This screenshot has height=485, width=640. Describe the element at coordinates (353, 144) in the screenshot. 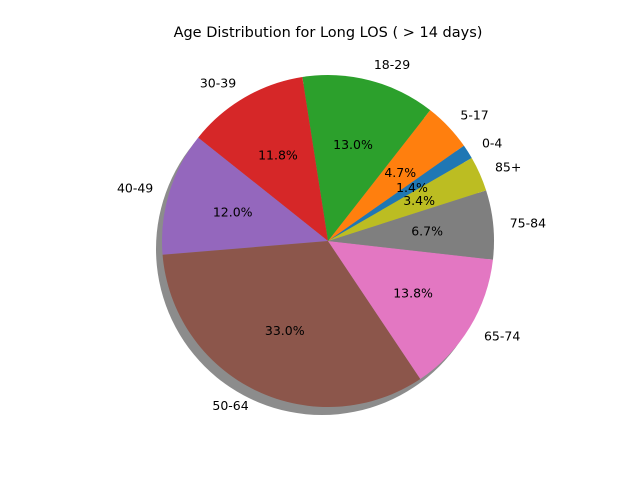

I see `slice-percent-18-29: 13.0%` at that location.